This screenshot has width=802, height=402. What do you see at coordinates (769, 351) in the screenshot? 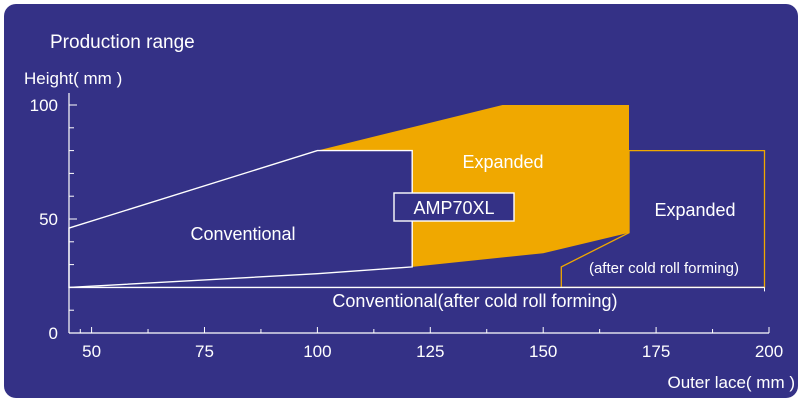
I see `x-tick-label: 200` at bounding box center [769, 351].